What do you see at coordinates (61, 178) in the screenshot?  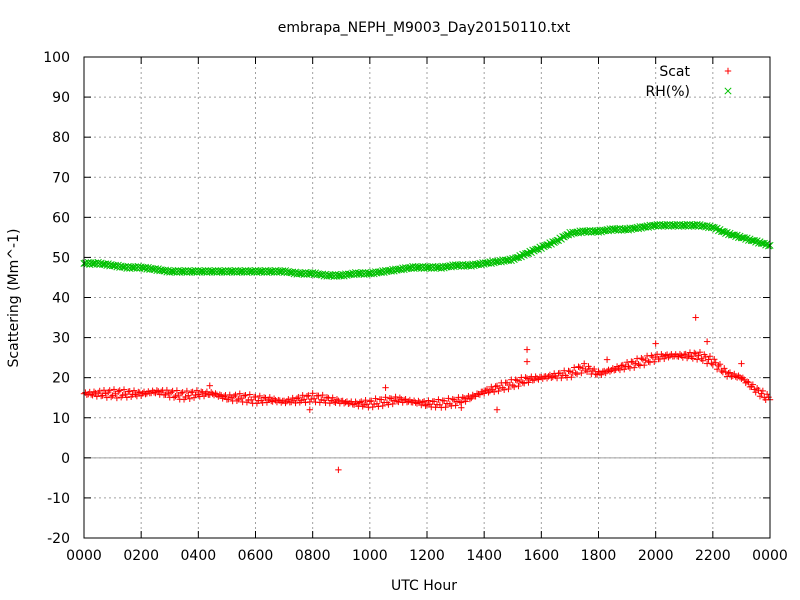 I see `y-tick-label: 70` at bounding box center [61, 178].